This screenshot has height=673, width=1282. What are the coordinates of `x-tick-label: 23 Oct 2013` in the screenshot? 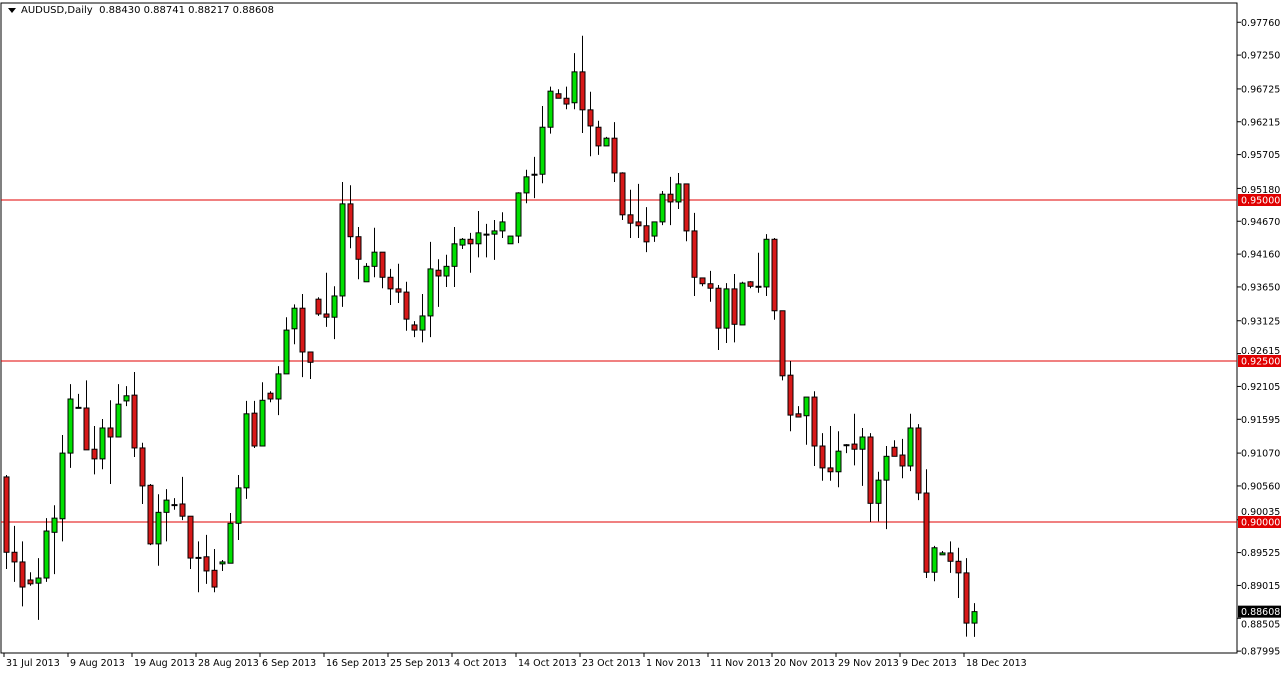 It's located at (611, 663).